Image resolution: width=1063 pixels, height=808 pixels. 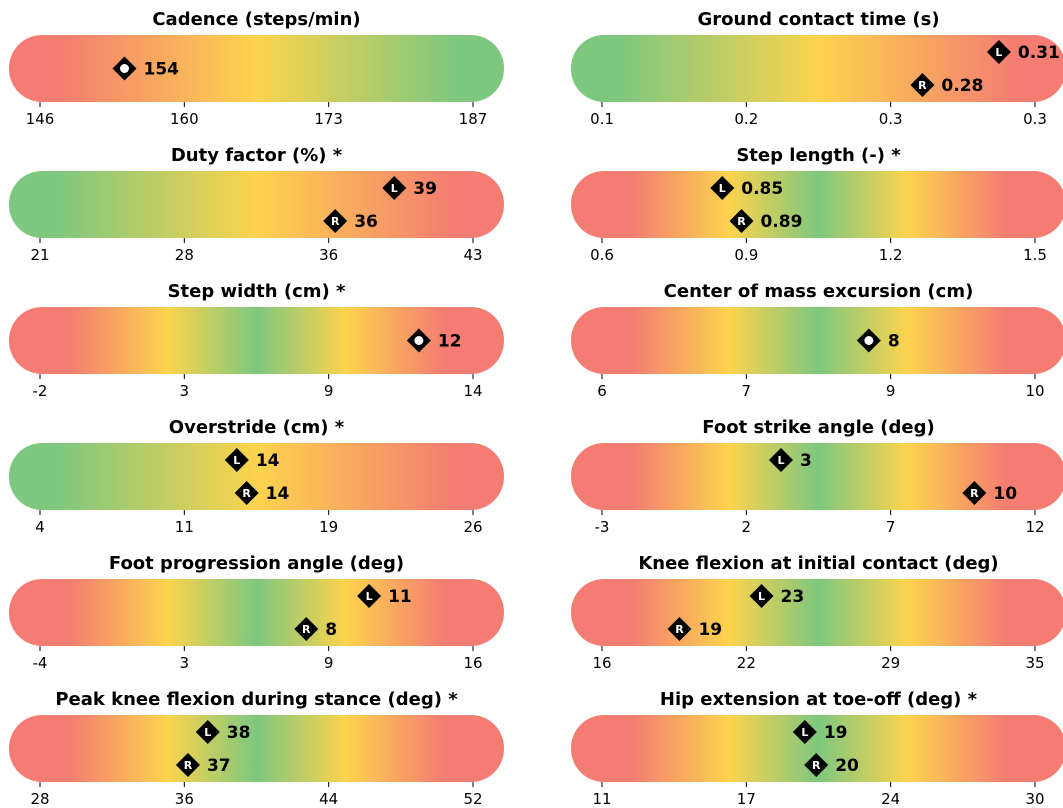 I want to click on panel-title: Step width (cm) *, so click(x=257, y=291).